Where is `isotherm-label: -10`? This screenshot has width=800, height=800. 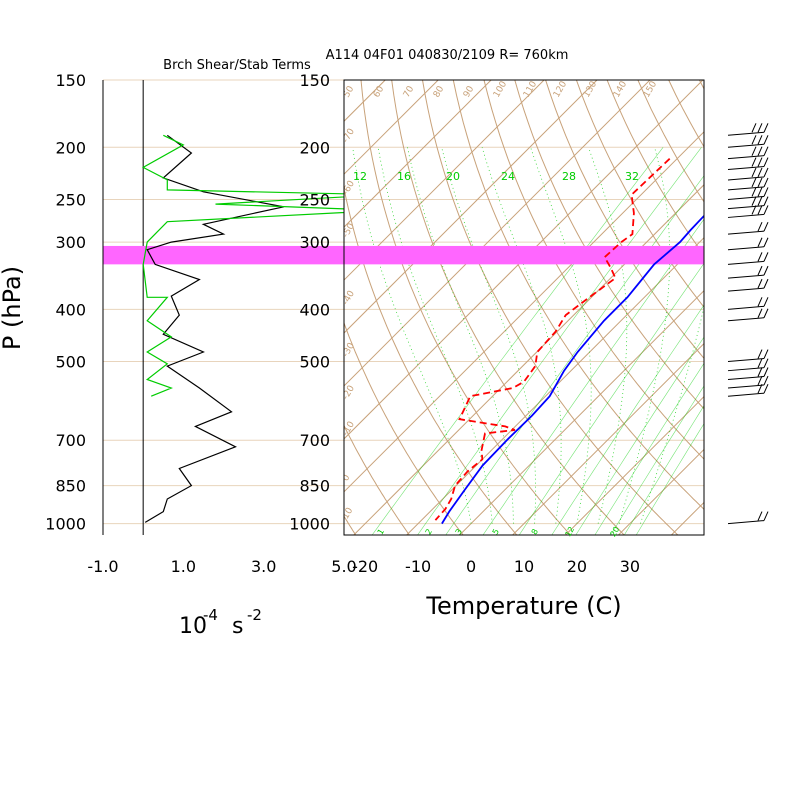 isotherm-label: -10 is located at coordinates (349, 429).